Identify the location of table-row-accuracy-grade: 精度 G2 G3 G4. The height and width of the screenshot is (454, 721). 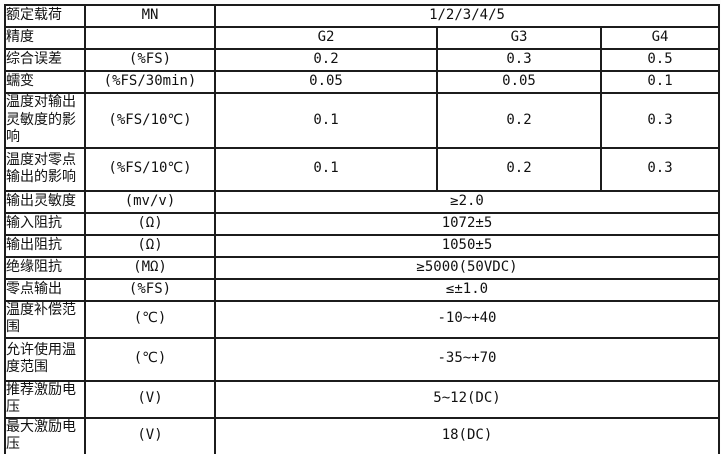
(362, 38).